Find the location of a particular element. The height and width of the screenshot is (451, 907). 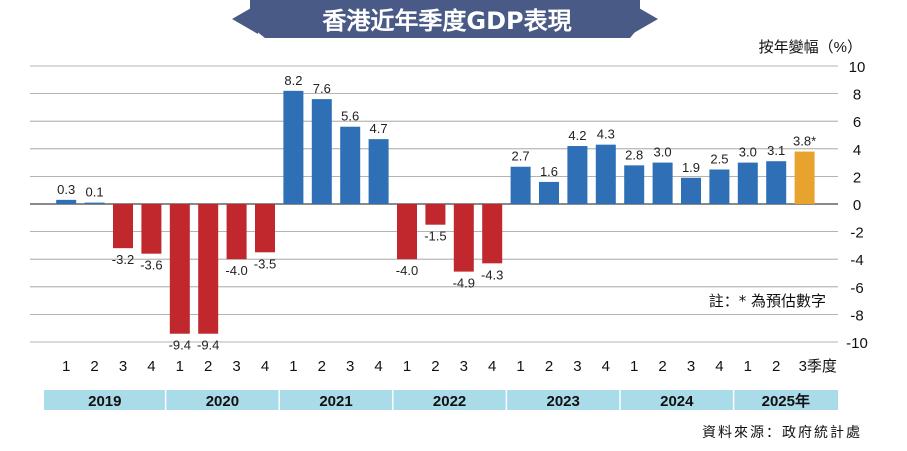

y-tick-label: 4 is located at coordinates (857, 150).